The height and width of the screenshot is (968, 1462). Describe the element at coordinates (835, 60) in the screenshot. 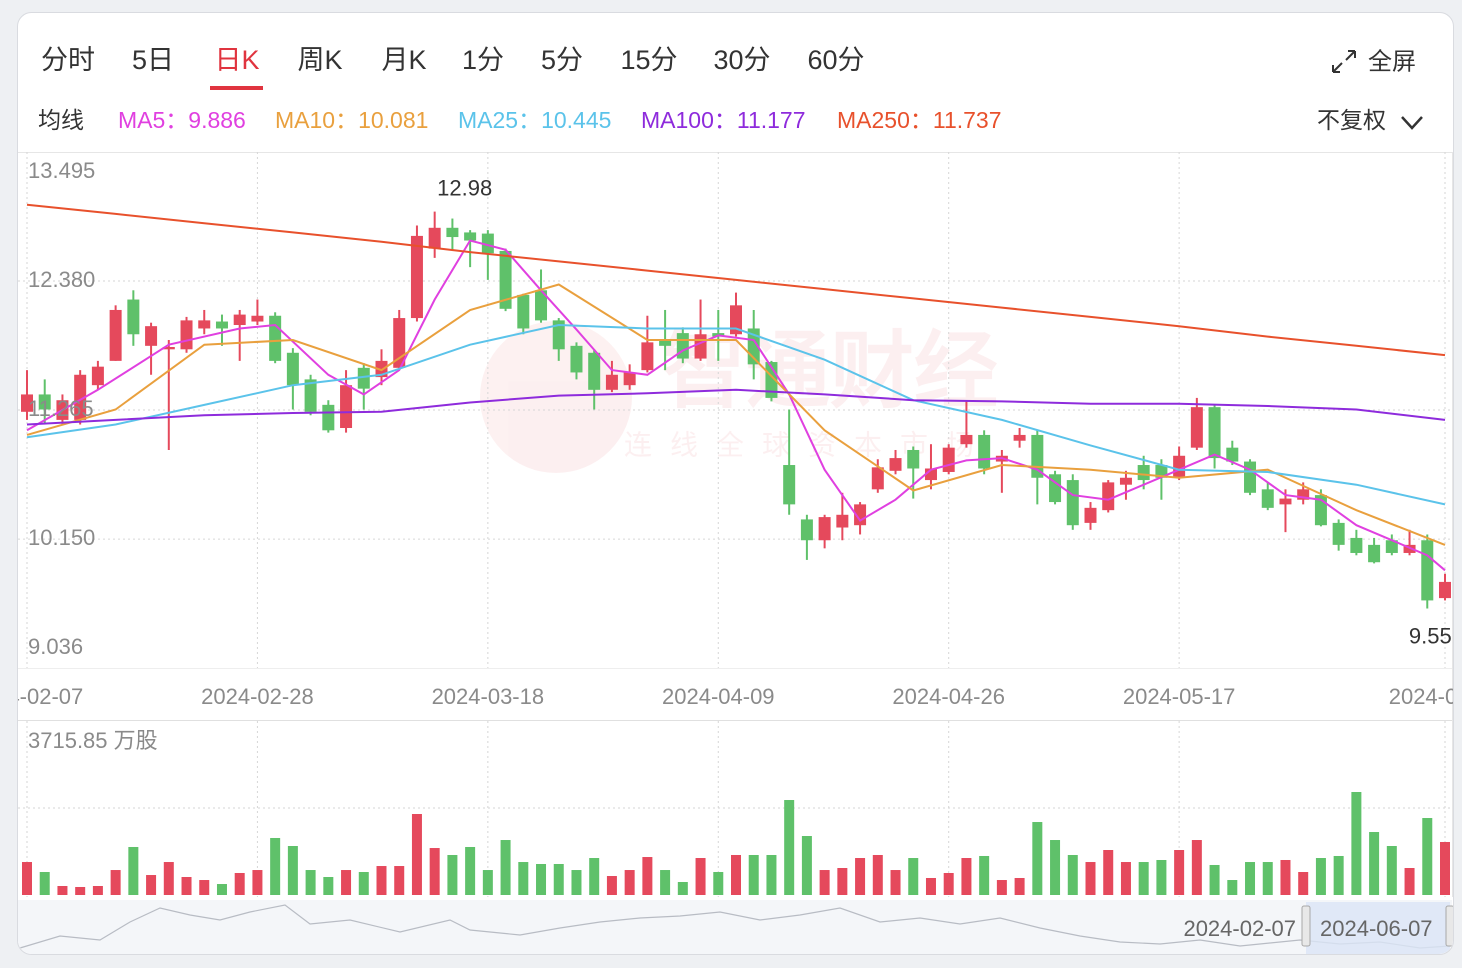

I see `period-tab: 60分` at that location.